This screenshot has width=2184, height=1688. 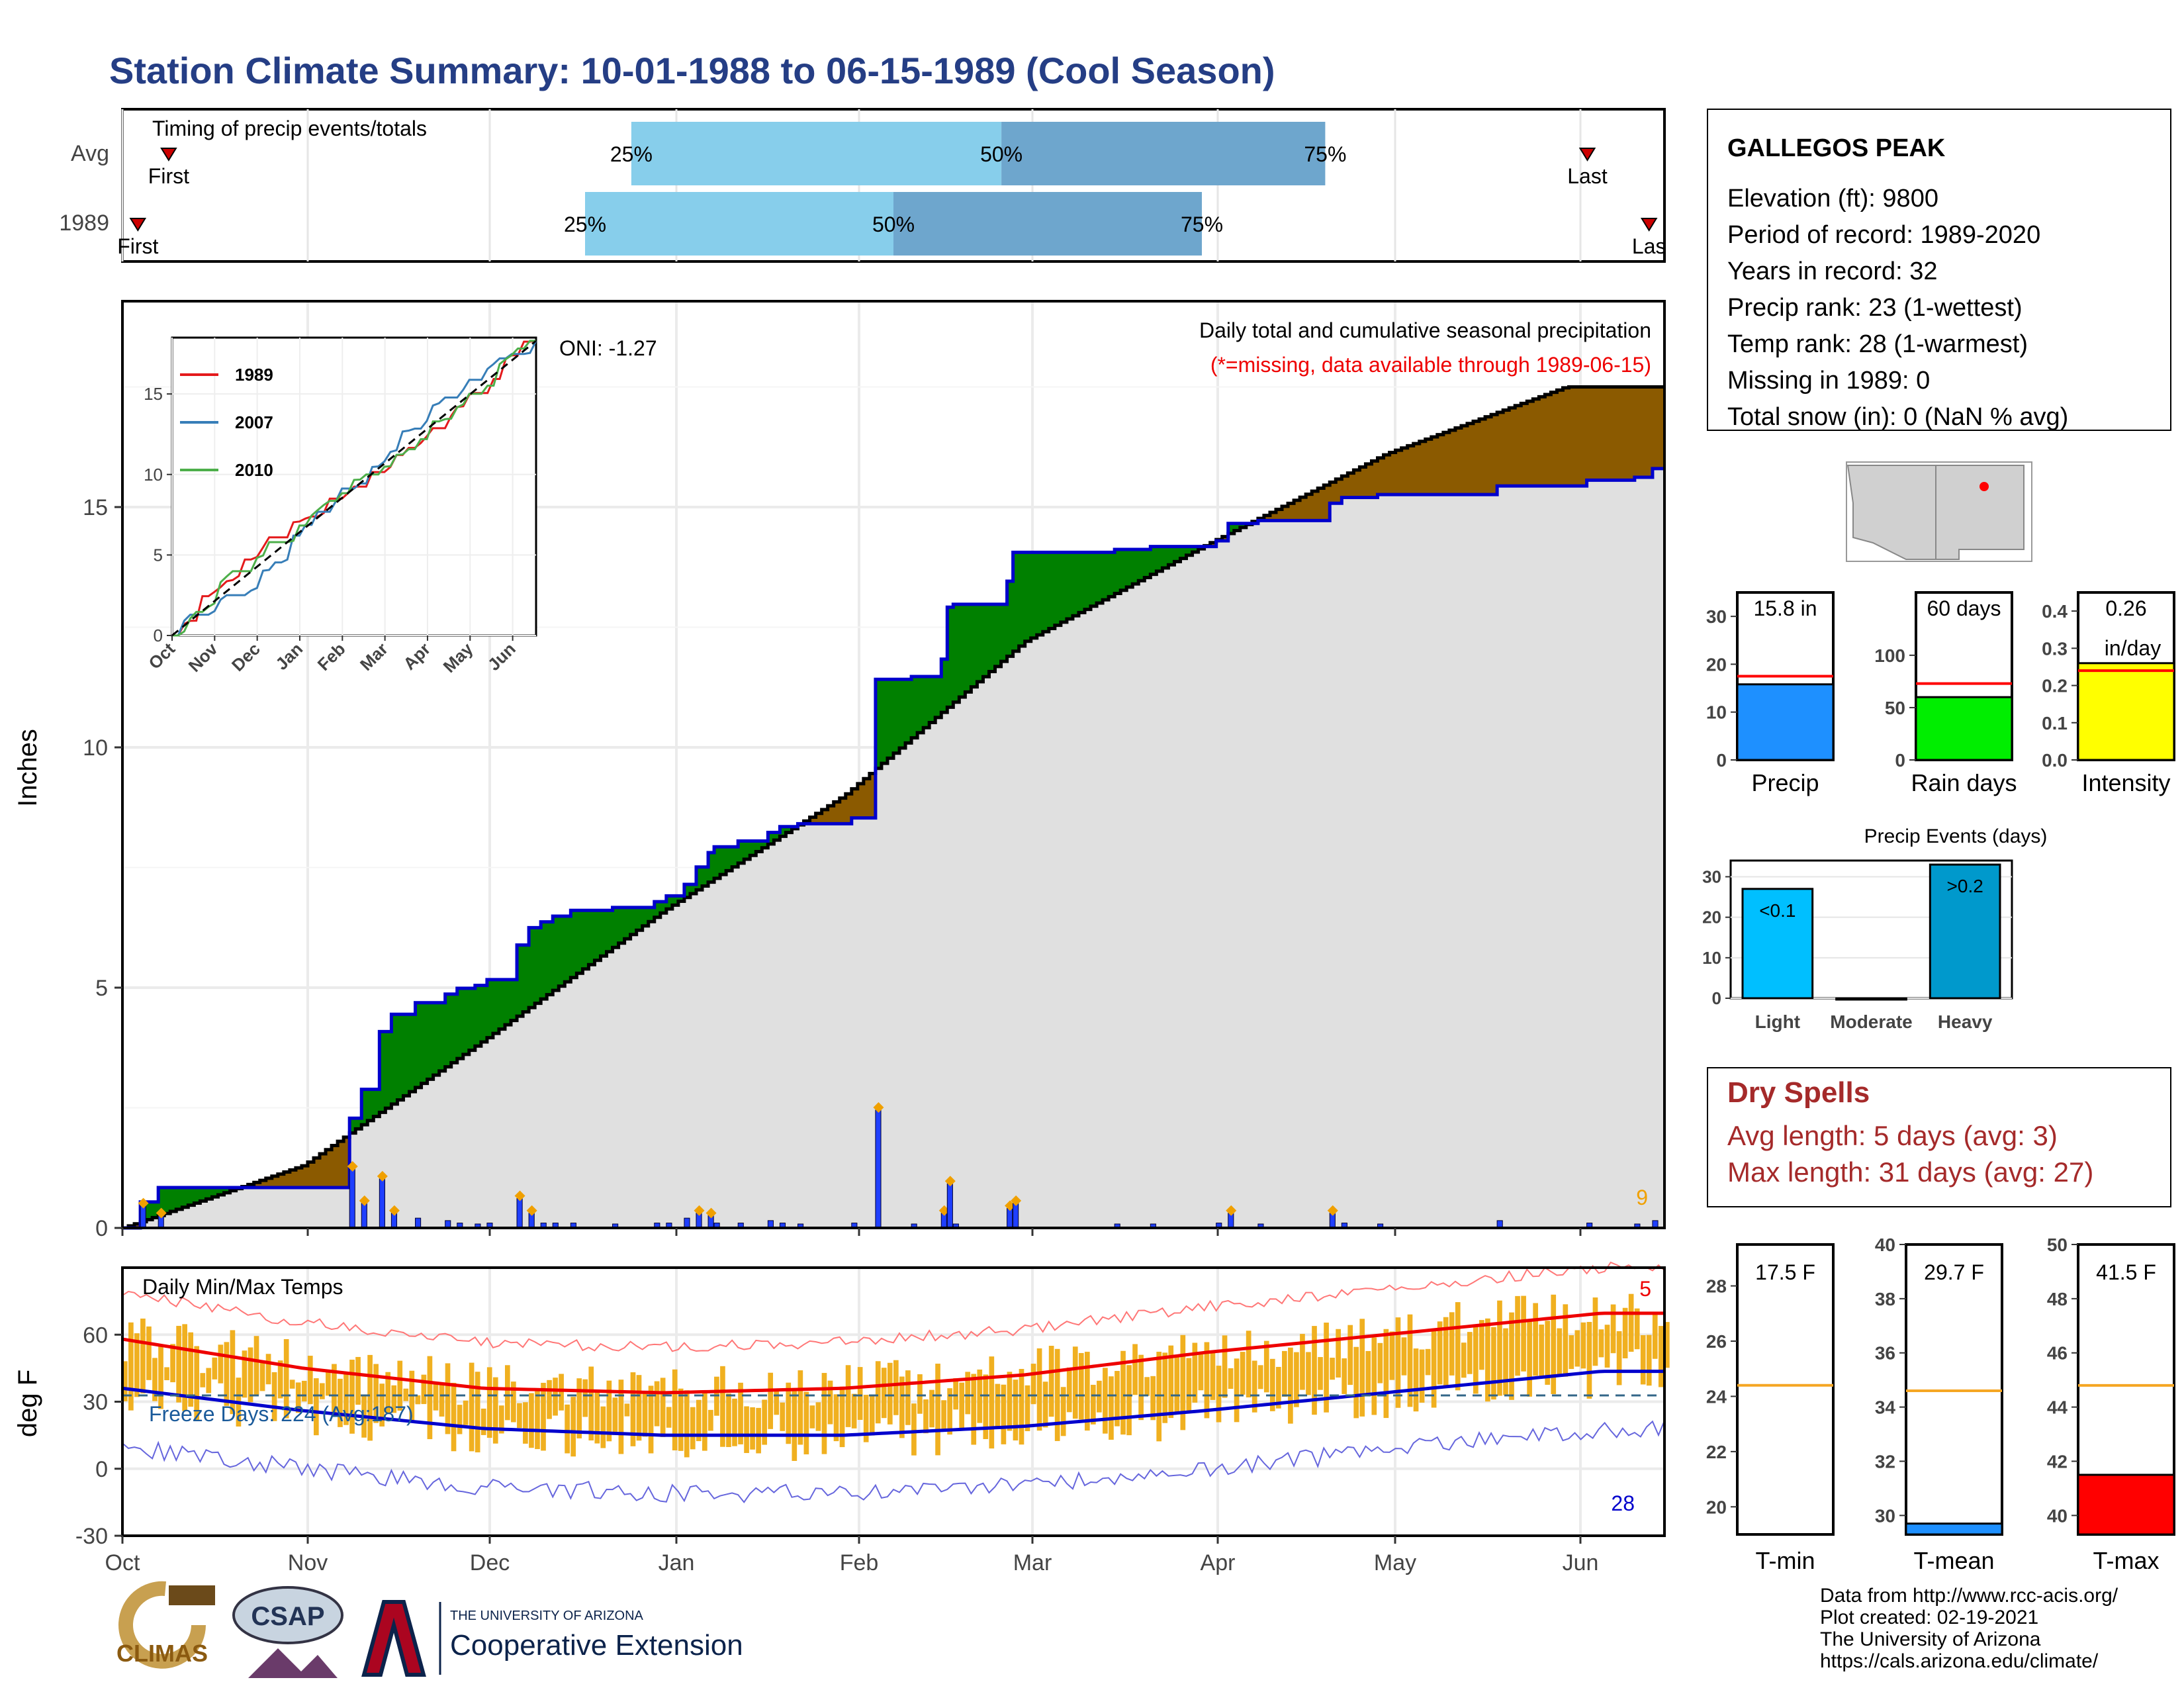 What do you see at coordinates (1721, 760) in the screenshot?
I see `summary-bar-tick-label: 0` at bounding box center [1721, 760].